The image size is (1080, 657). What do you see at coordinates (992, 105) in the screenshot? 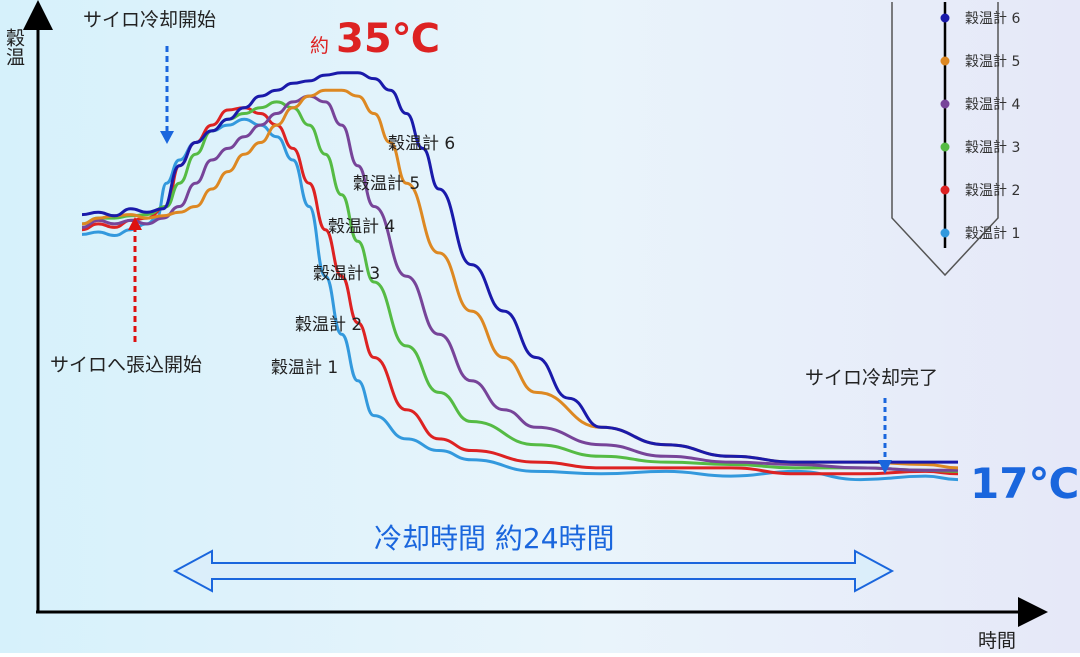
I see `legend-label-4: 穀温計 4` at bounding box center [992, 105].